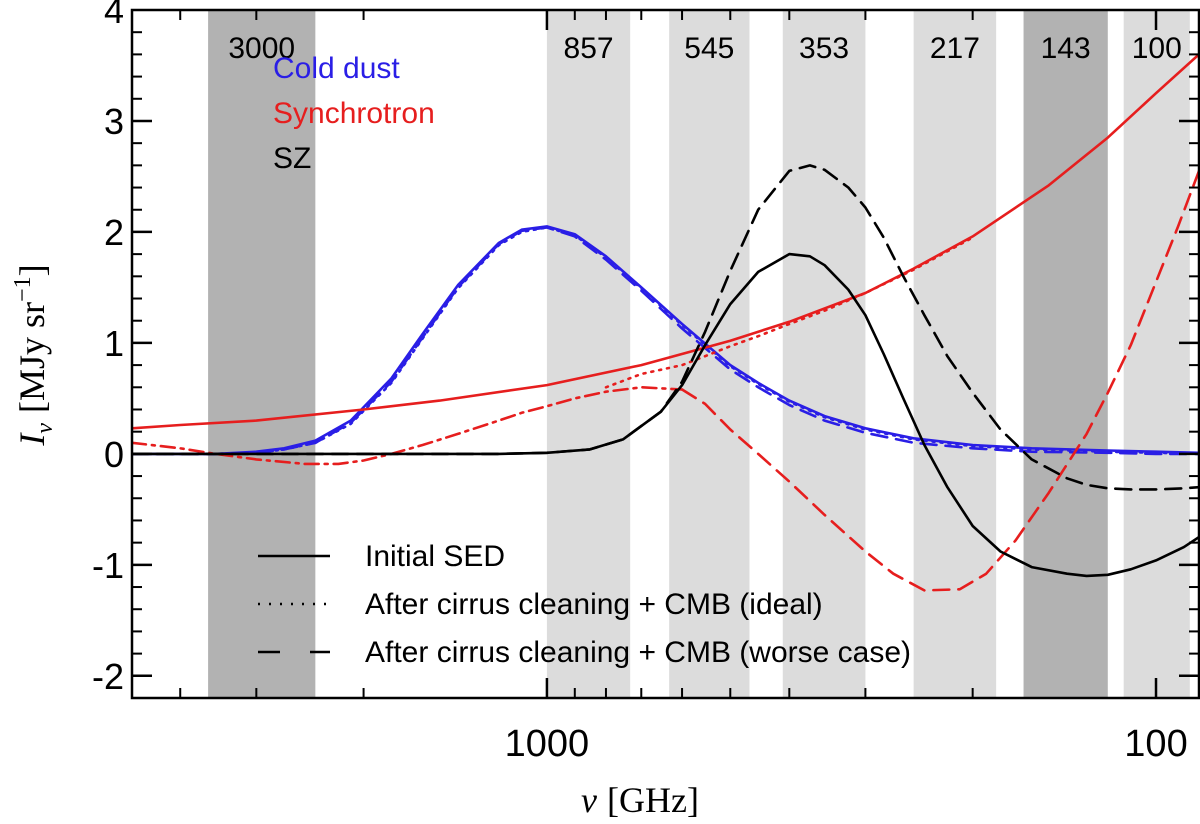 The width and height of the screenshot is (1200, 824). What do you see at coordinates (824, 48) in the screenshot?
I see `band-label-353: 353` at bounding box center [824, 48].